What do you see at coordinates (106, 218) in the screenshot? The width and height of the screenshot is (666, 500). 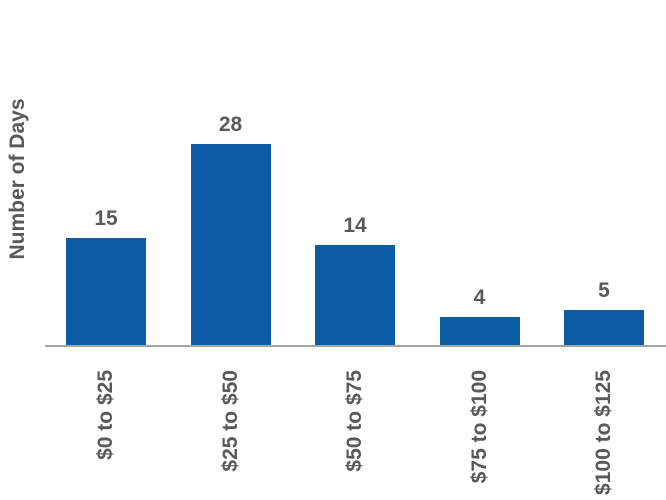 I see `bar-value-label: 15` at bounding box center [106, 218].